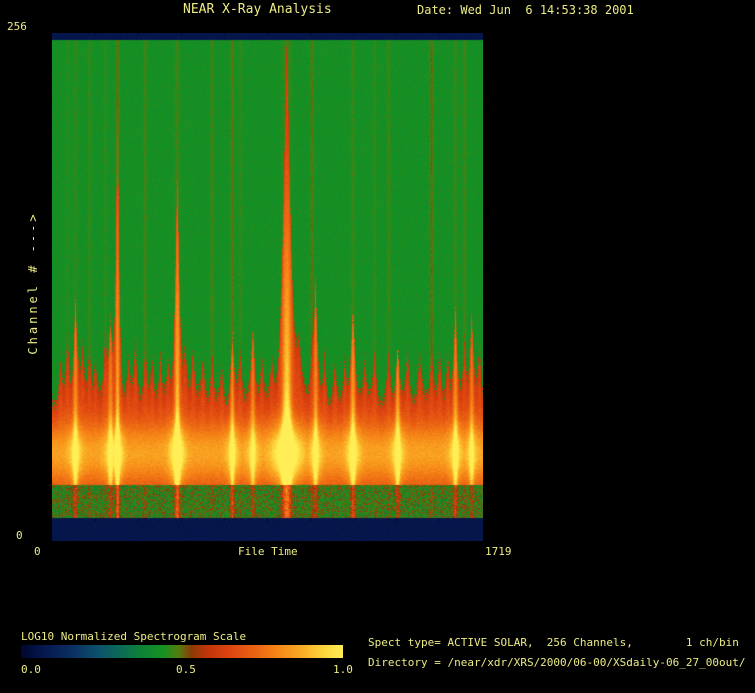 This screenshot has height=693, width=755. I want to click on colorbar-tick-05: 0.5, so click(186, 669).